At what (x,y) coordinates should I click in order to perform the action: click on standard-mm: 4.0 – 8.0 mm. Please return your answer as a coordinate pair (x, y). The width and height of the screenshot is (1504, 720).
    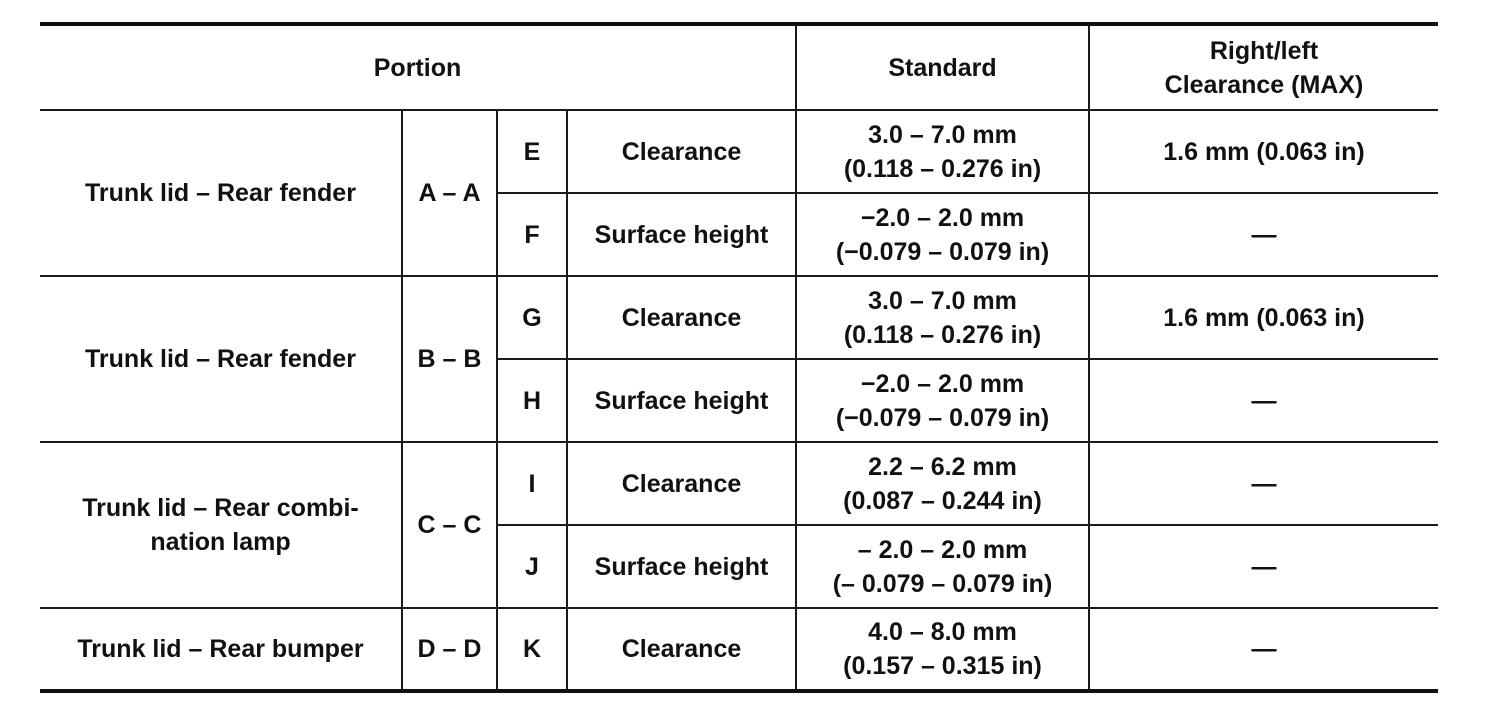
    Looking at the image, I should click on (942, 632).